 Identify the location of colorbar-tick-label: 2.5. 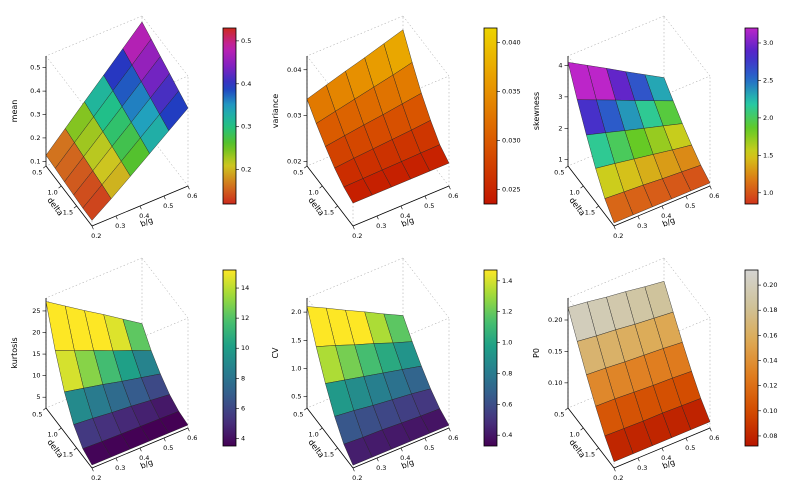
(768, 80).